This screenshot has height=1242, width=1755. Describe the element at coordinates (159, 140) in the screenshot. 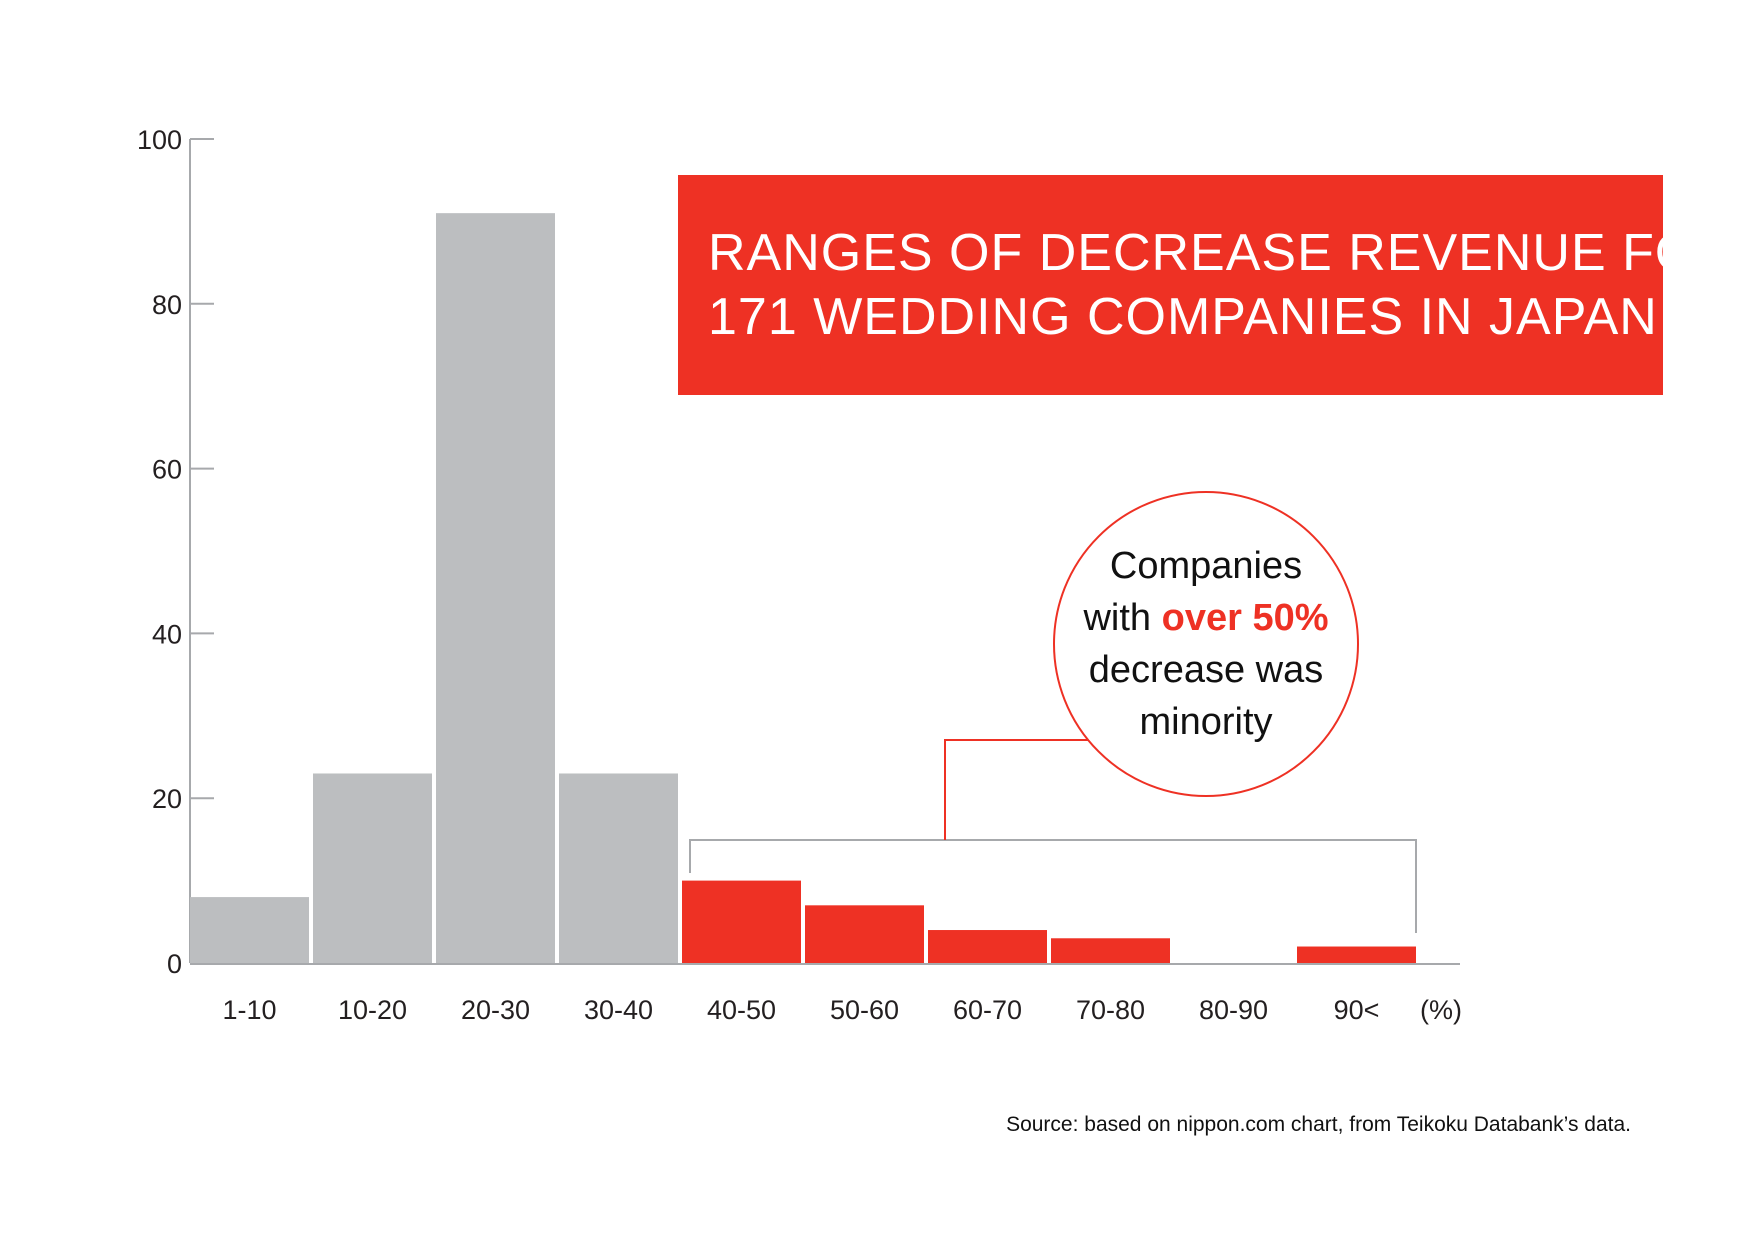

I see `y-tick-label: 100` at that location.